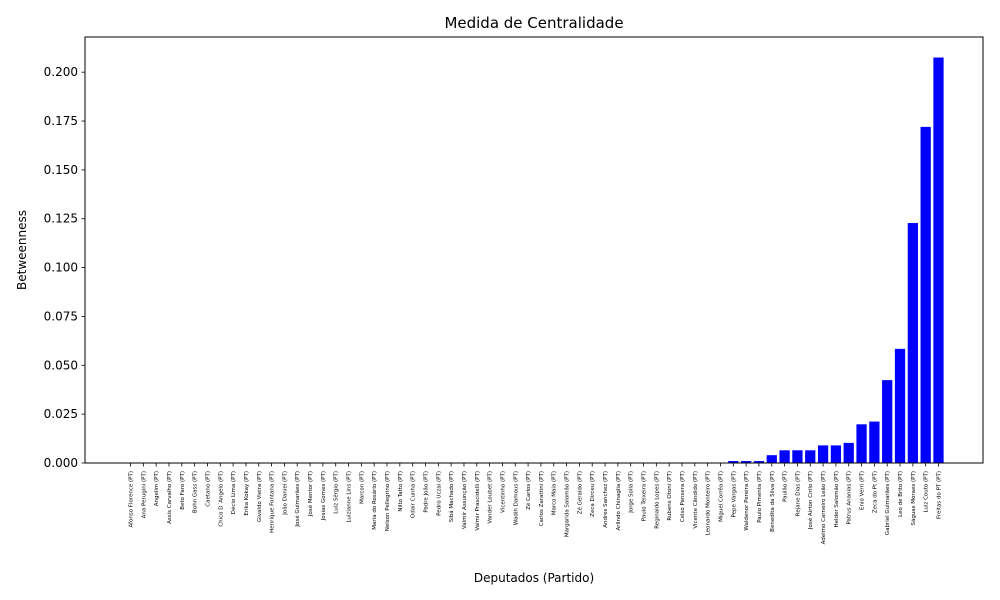  I want to click on x-tick-label: Henrique Fontana (PT), so click(273, 502).